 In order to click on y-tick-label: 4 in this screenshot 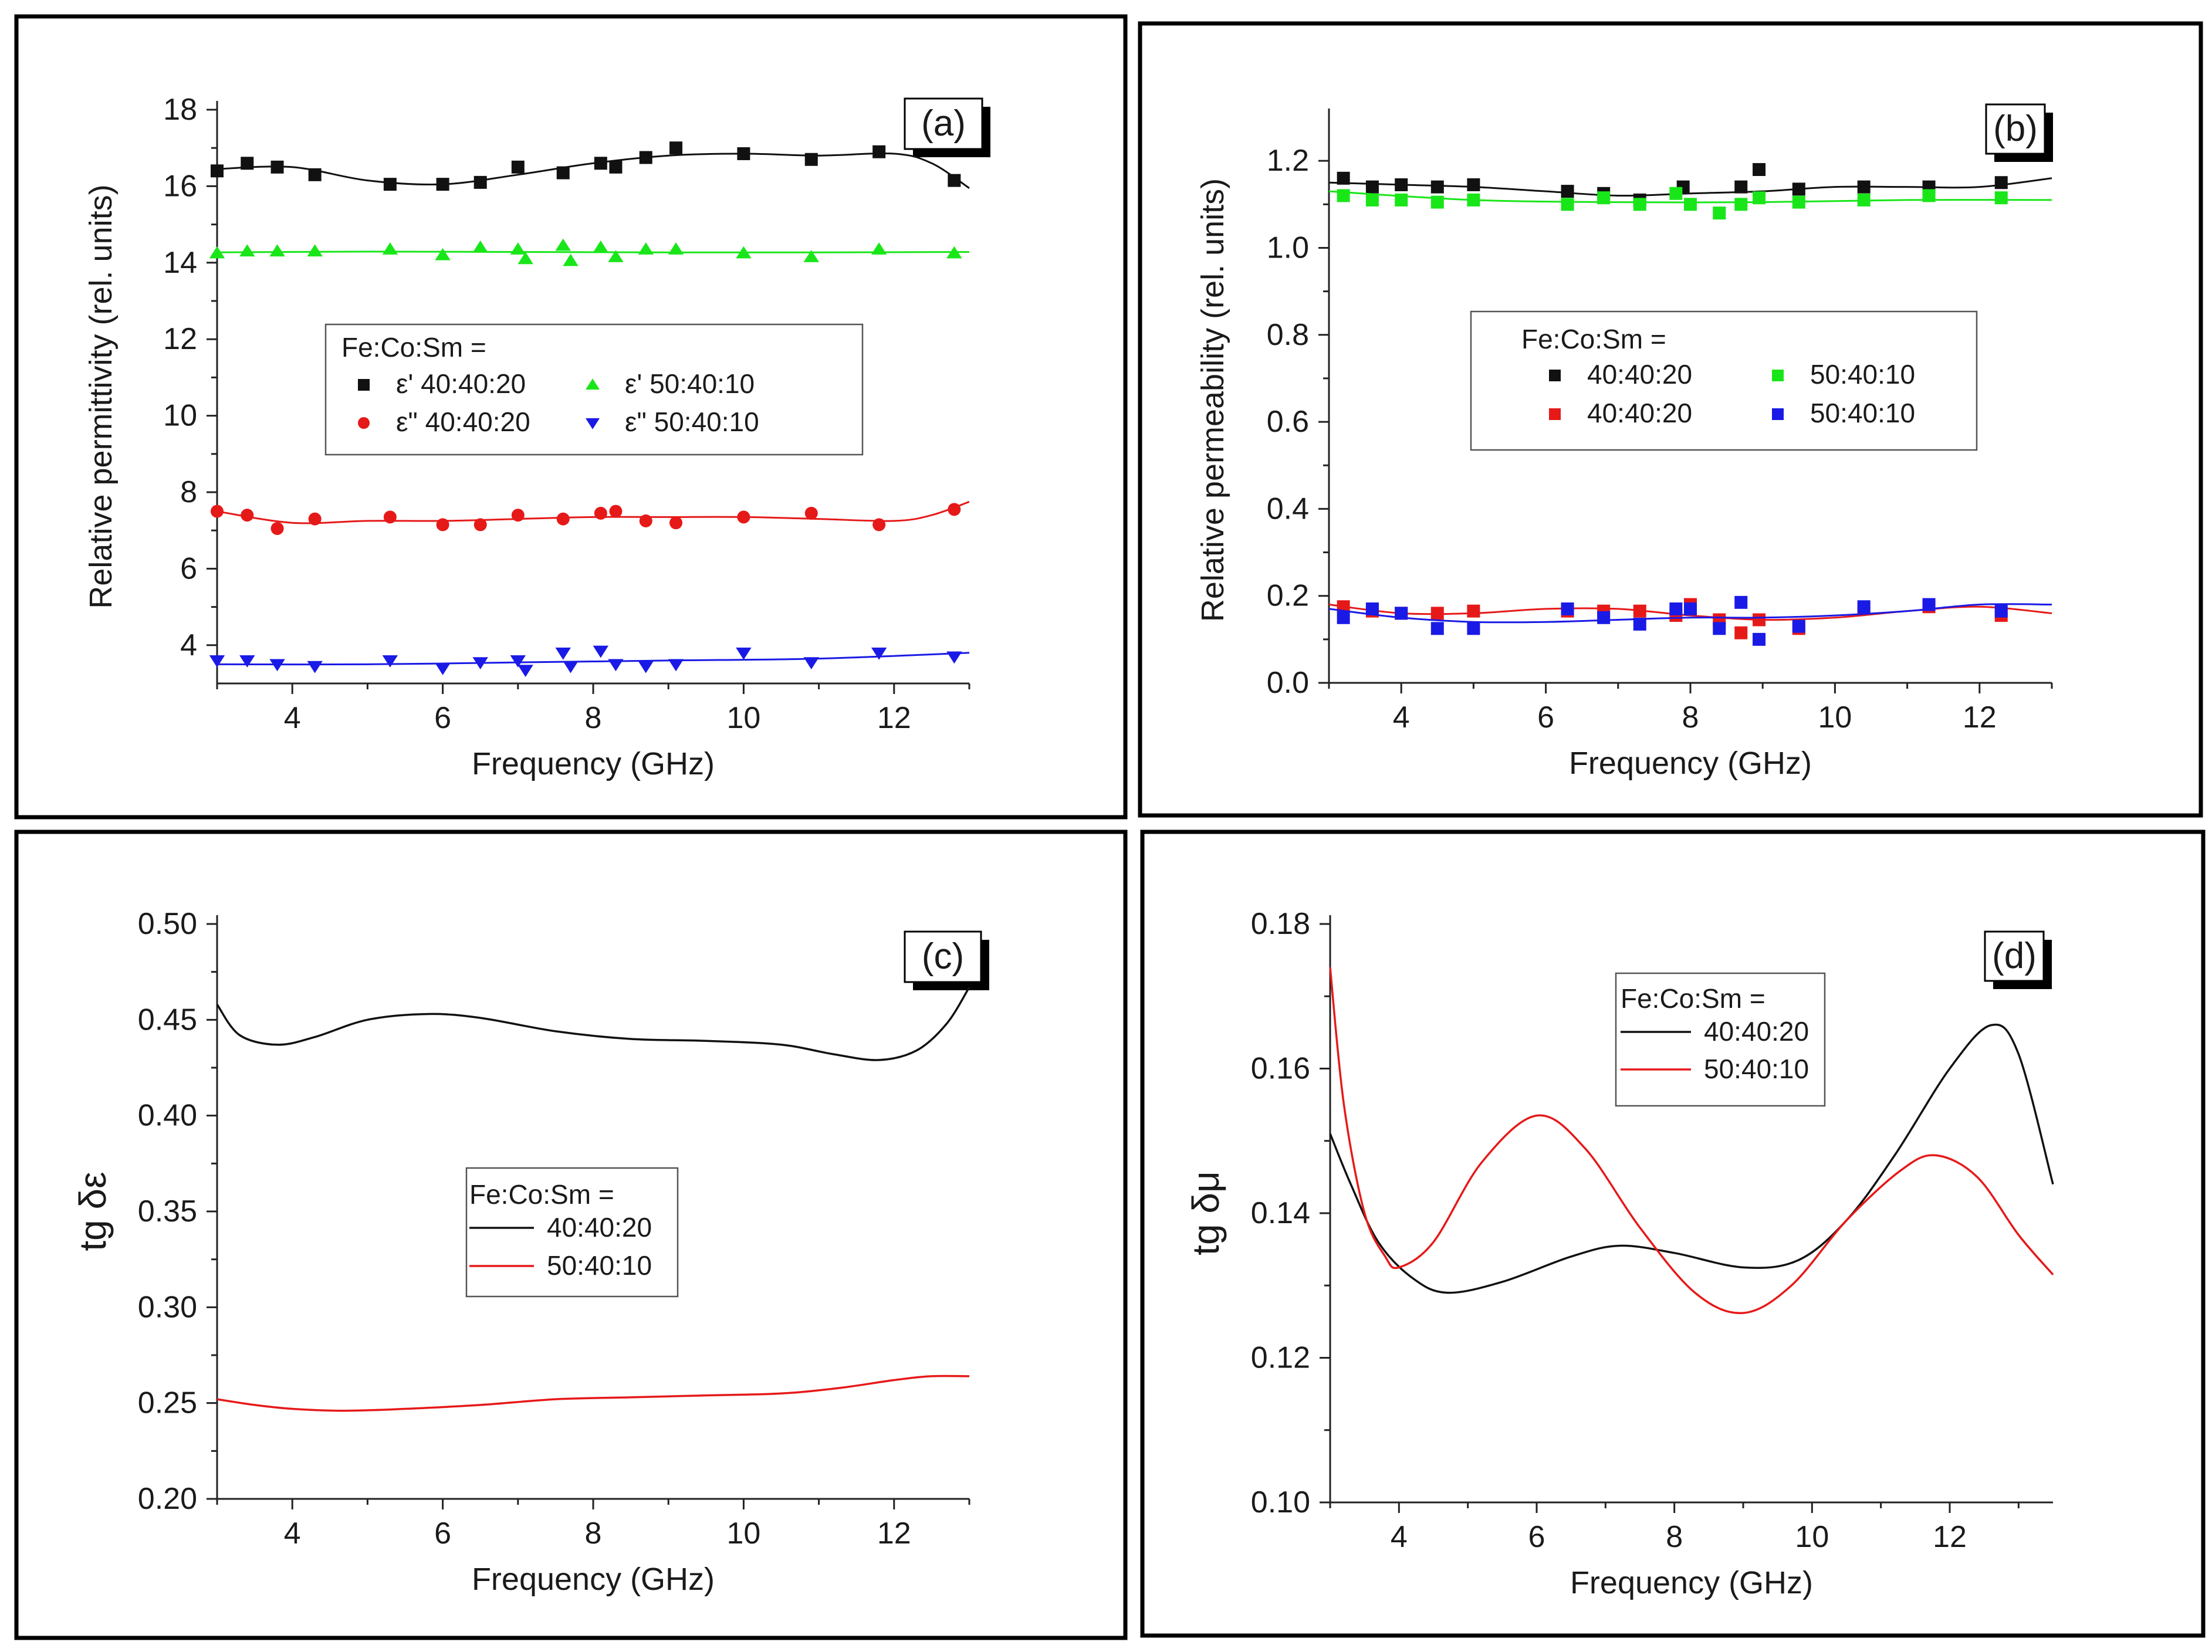, I will do `click(188, 645)`.